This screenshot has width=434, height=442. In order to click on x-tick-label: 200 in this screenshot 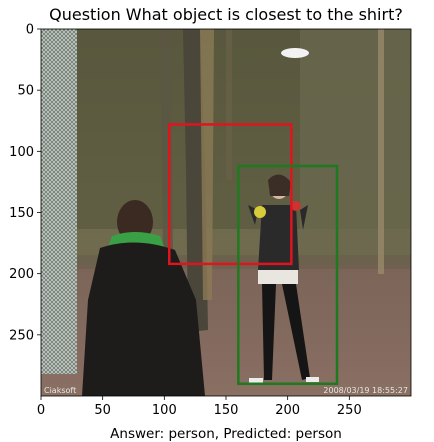, I will do `click(287, 410)`.